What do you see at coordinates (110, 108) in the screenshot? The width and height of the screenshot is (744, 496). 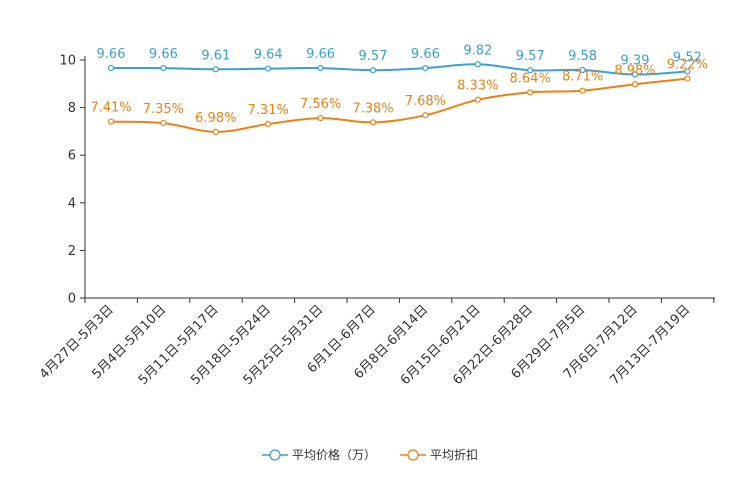 I see `data-label-discount: 7.41%` at bounding box center [110, 108].